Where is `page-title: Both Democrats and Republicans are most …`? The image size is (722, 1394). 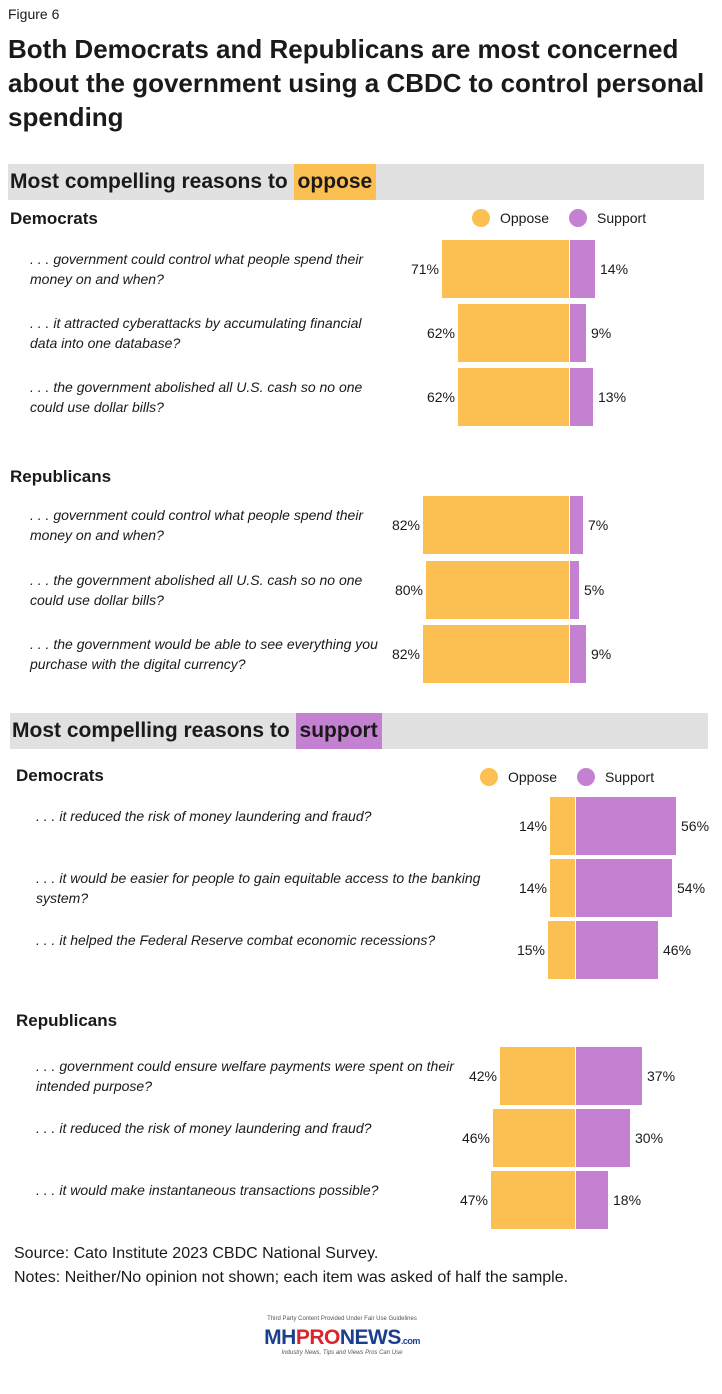 page-title: Both Democrats and Republicans are most … is located at coordinates (356, 83).